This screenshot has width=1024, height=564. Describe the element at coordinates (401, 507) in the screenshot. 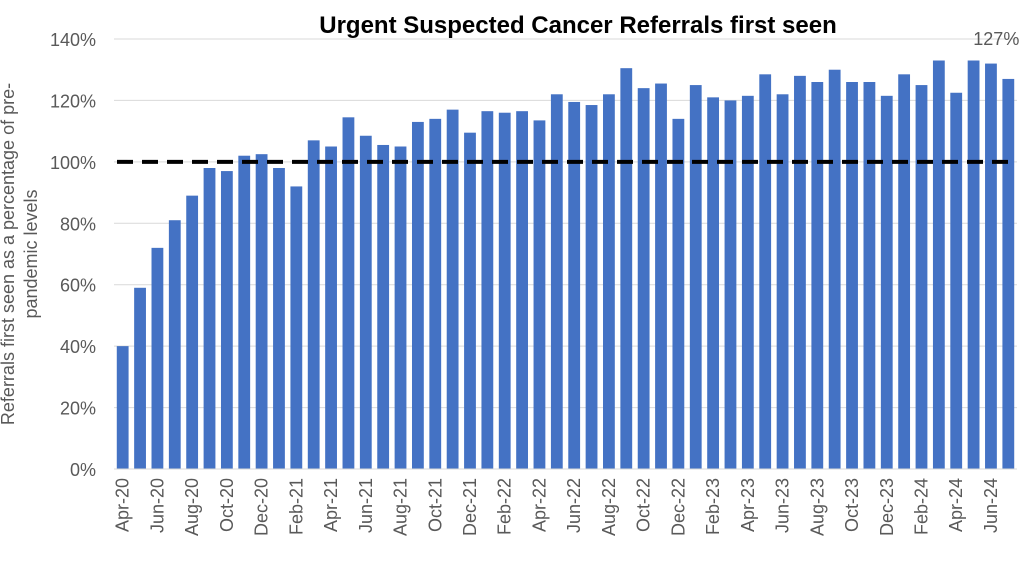

I see `x-tick-label: Aug-21` at that location.